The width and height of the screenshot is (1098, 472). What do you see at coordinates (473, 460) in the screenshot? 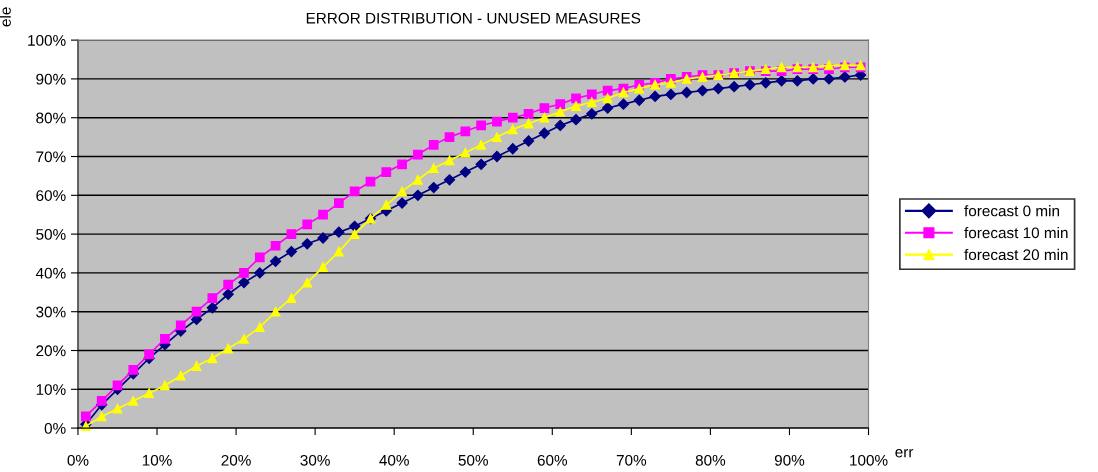
I see `x-tick-label: 50%` at bounding box center [473, 460].